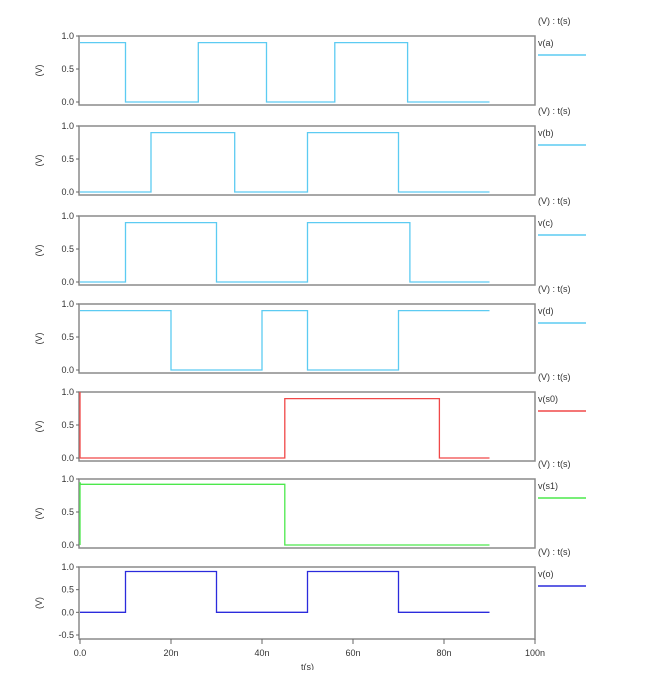 This screenshot has height=675, width=668. What do you see at coordinates (285, 591) in the screenshot?
I see `series-line-vo` at bounding box center [285, 591].